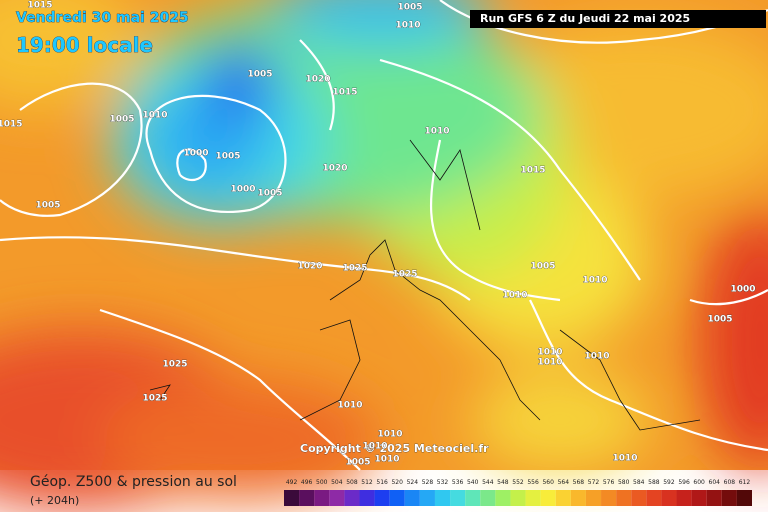 Image resolution: width=768 pixels, height=516 pixels. What do you see at coordinates (84, 45) in the screenshot?
I see `forecast-time: 19:00 locale` at bounding box center [84, 45].